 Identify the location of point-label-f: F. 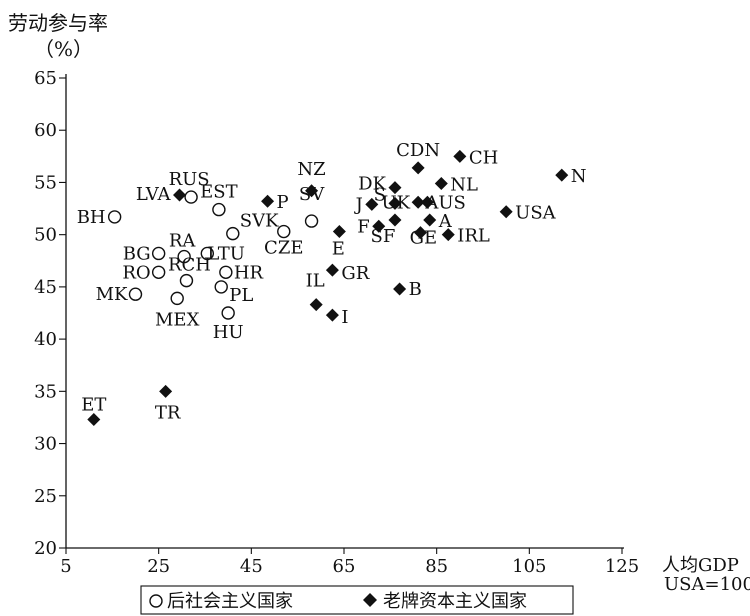
(363, 226).